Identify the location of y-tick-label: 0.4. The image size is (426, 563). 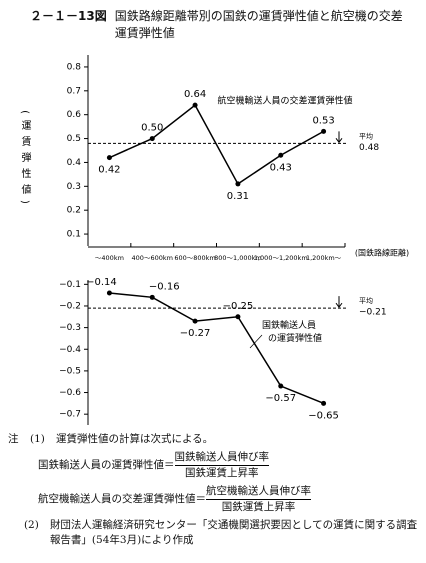
(74, 163).